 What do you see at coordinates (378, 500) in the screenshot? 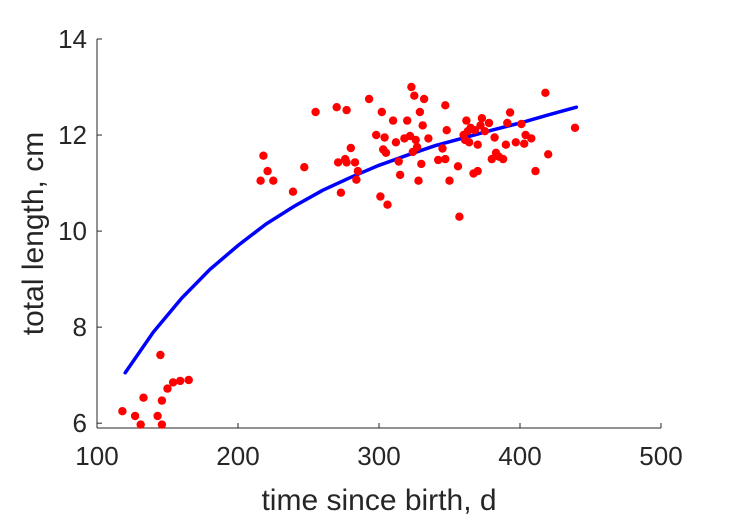
I see `x-axis-label: time since birth, d` at bounding box center [378, 500].